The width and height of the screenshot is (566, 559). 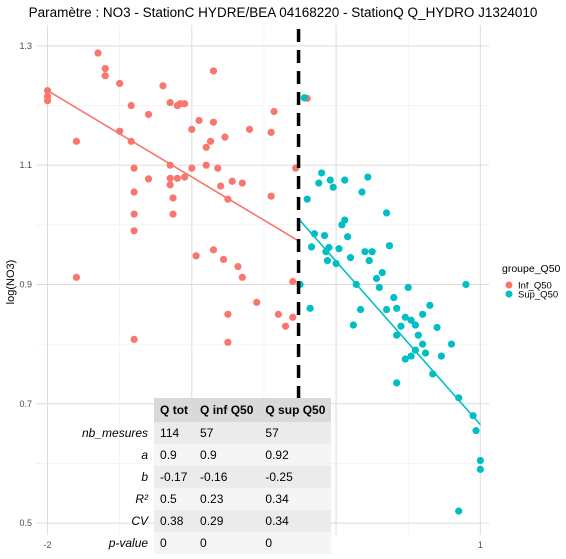 I want to click on cell: -0.17, so click(x=174, y=477).